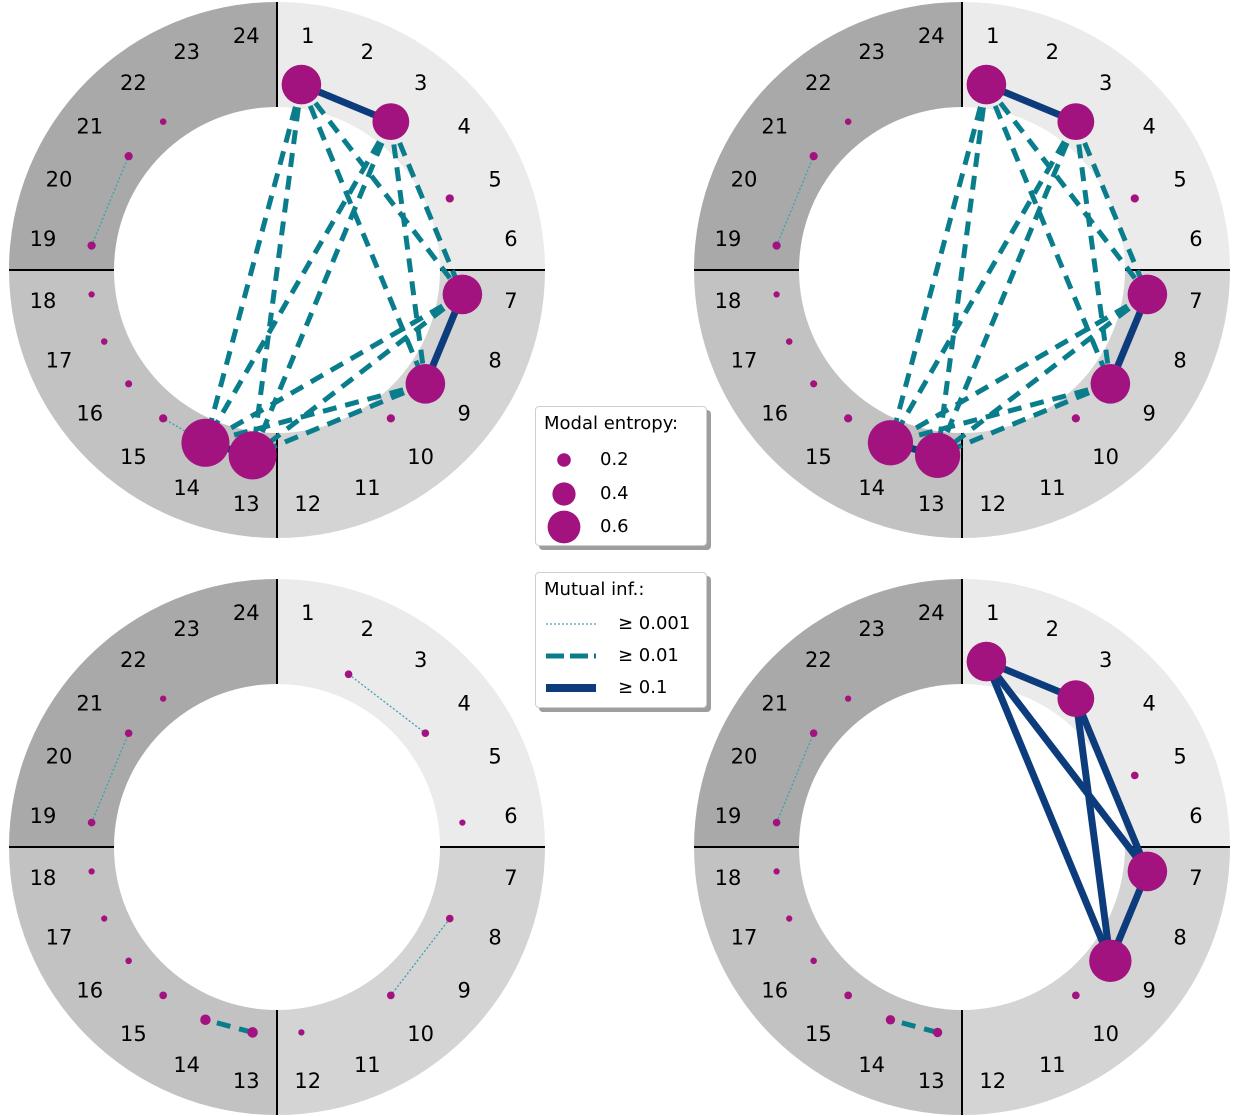 The height and width of the screenshot is (1116, 1233). What do you see at coordinates (1052, 52) in the screenshot?
I see `hour-label: 2` at bounding box center [1052, 52].